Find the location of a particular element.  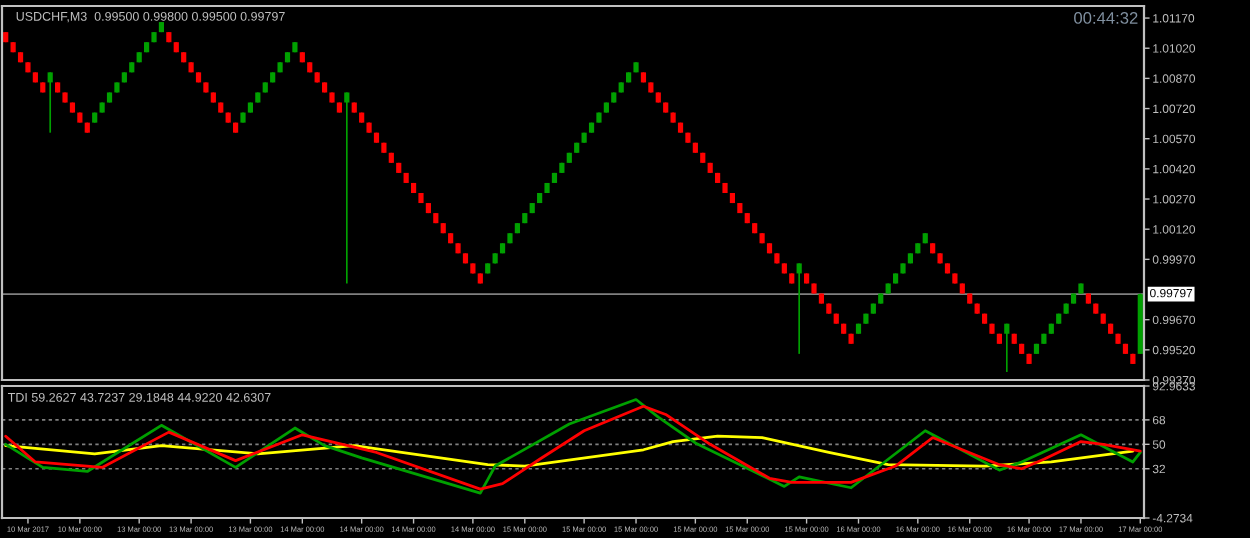

line-series is located at coordinates (569, 451).